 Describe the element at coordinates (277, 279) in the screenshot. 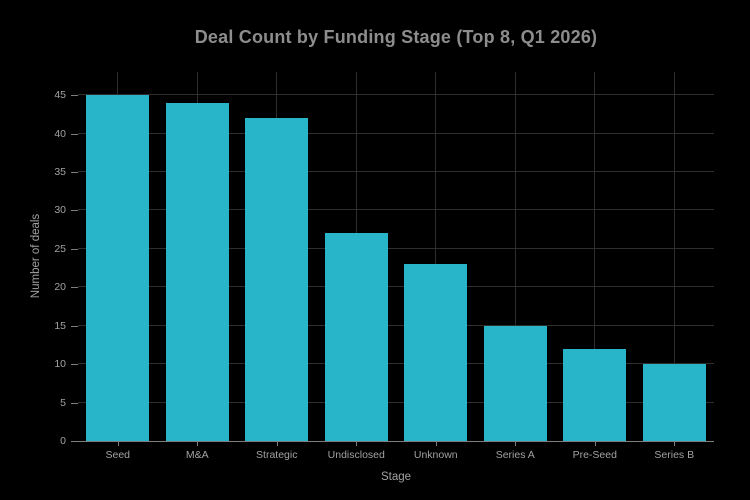

I see `bar-strategic` at that location.